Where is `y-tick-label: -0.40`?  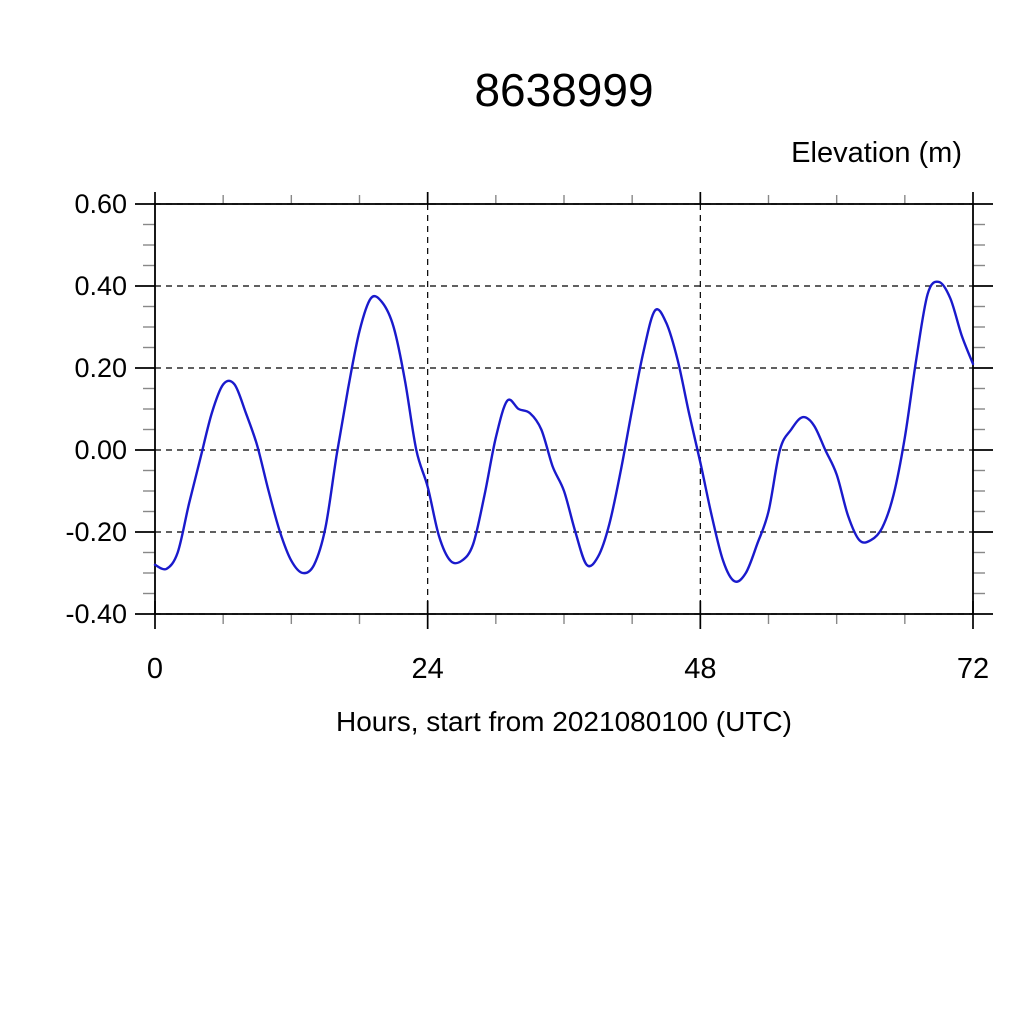
y-tick-label: -0.40 is located at coordinates (96, 614).